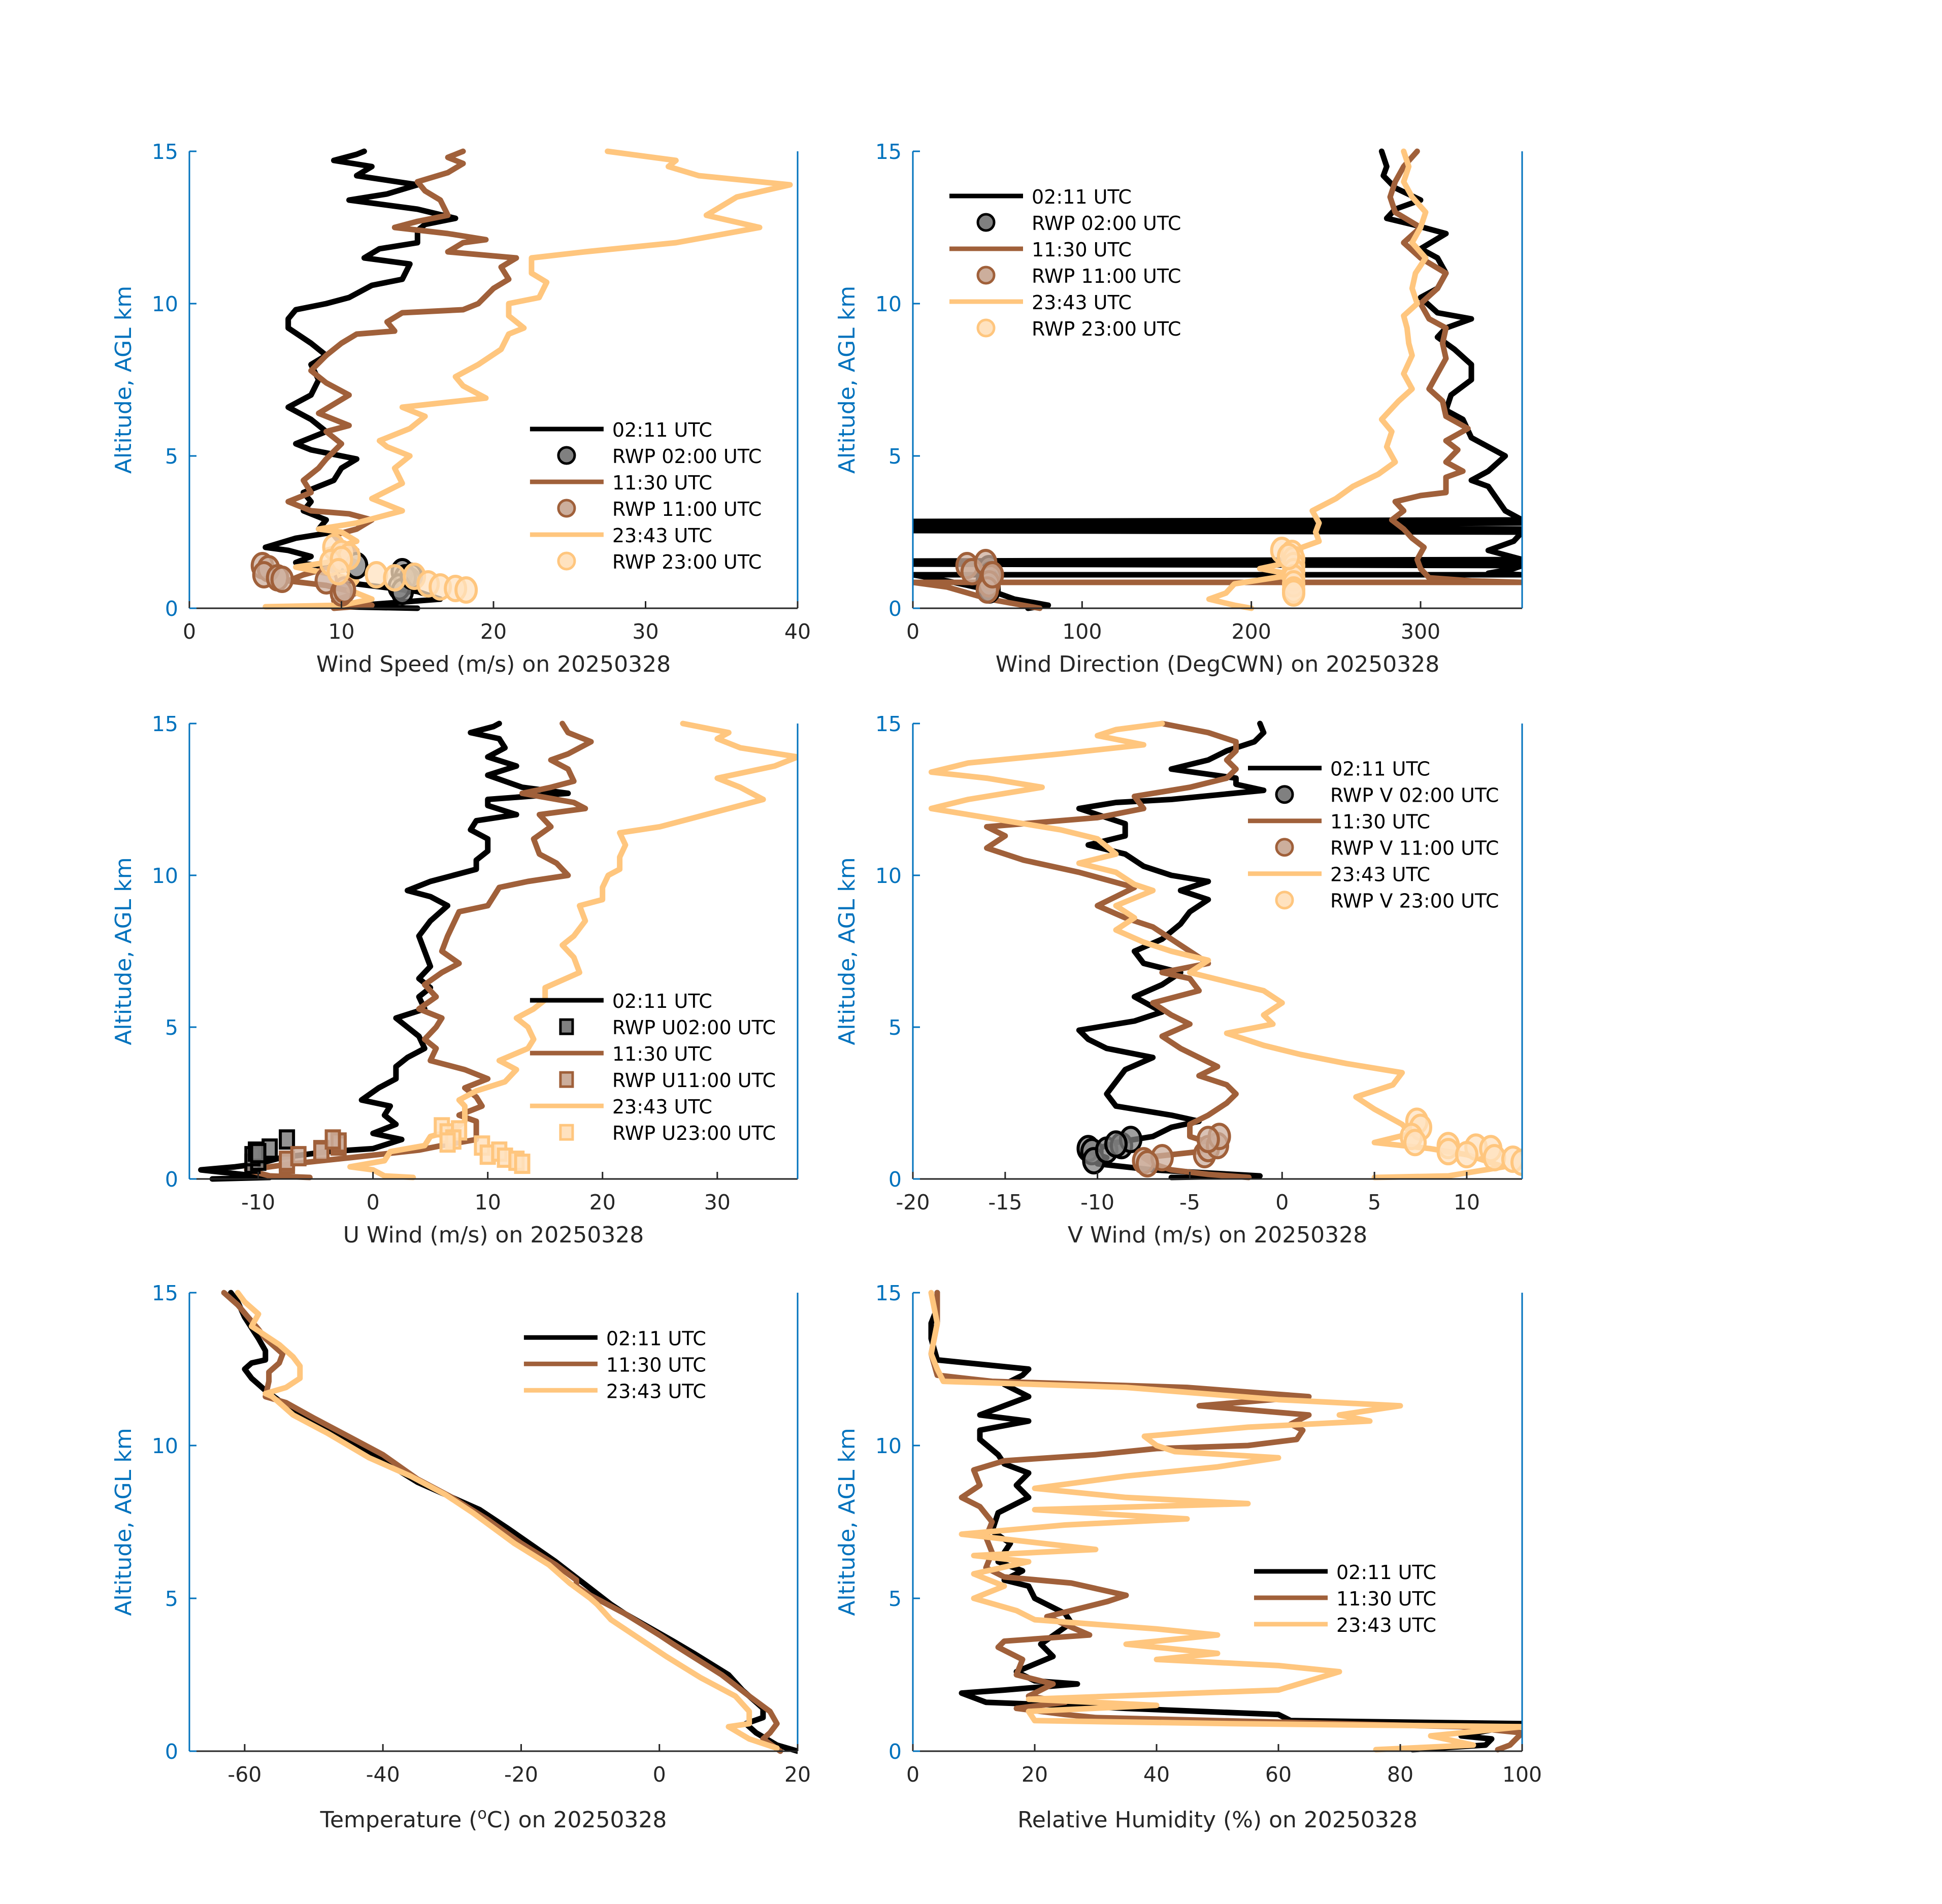 The width and height of the screenshot is (1942, 1904). What do you see at coordinates (493, 1235) in the screenshot?
I see `x-axis-title: U Wind (m/s) on 20250328` at bounding box center [493, 1235].